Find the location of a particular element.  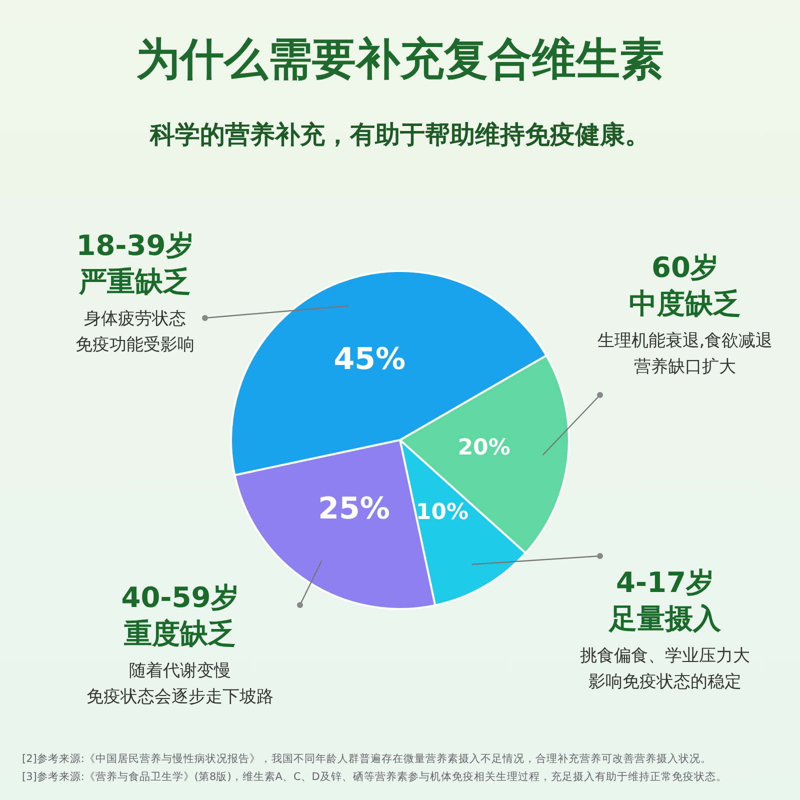

text: 影响免疫状态的稳定 is located at coordinates (665, 682).